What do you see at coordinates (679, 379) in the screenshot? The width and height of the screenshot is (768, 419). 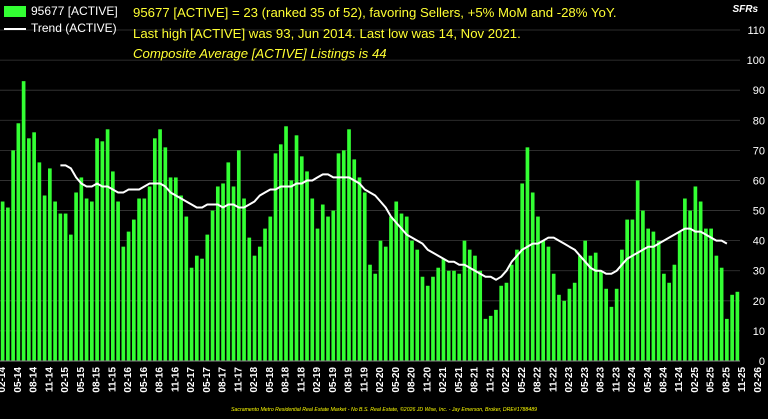 I see `x-tick-label: 11-24` at bounding box center [679, 379].